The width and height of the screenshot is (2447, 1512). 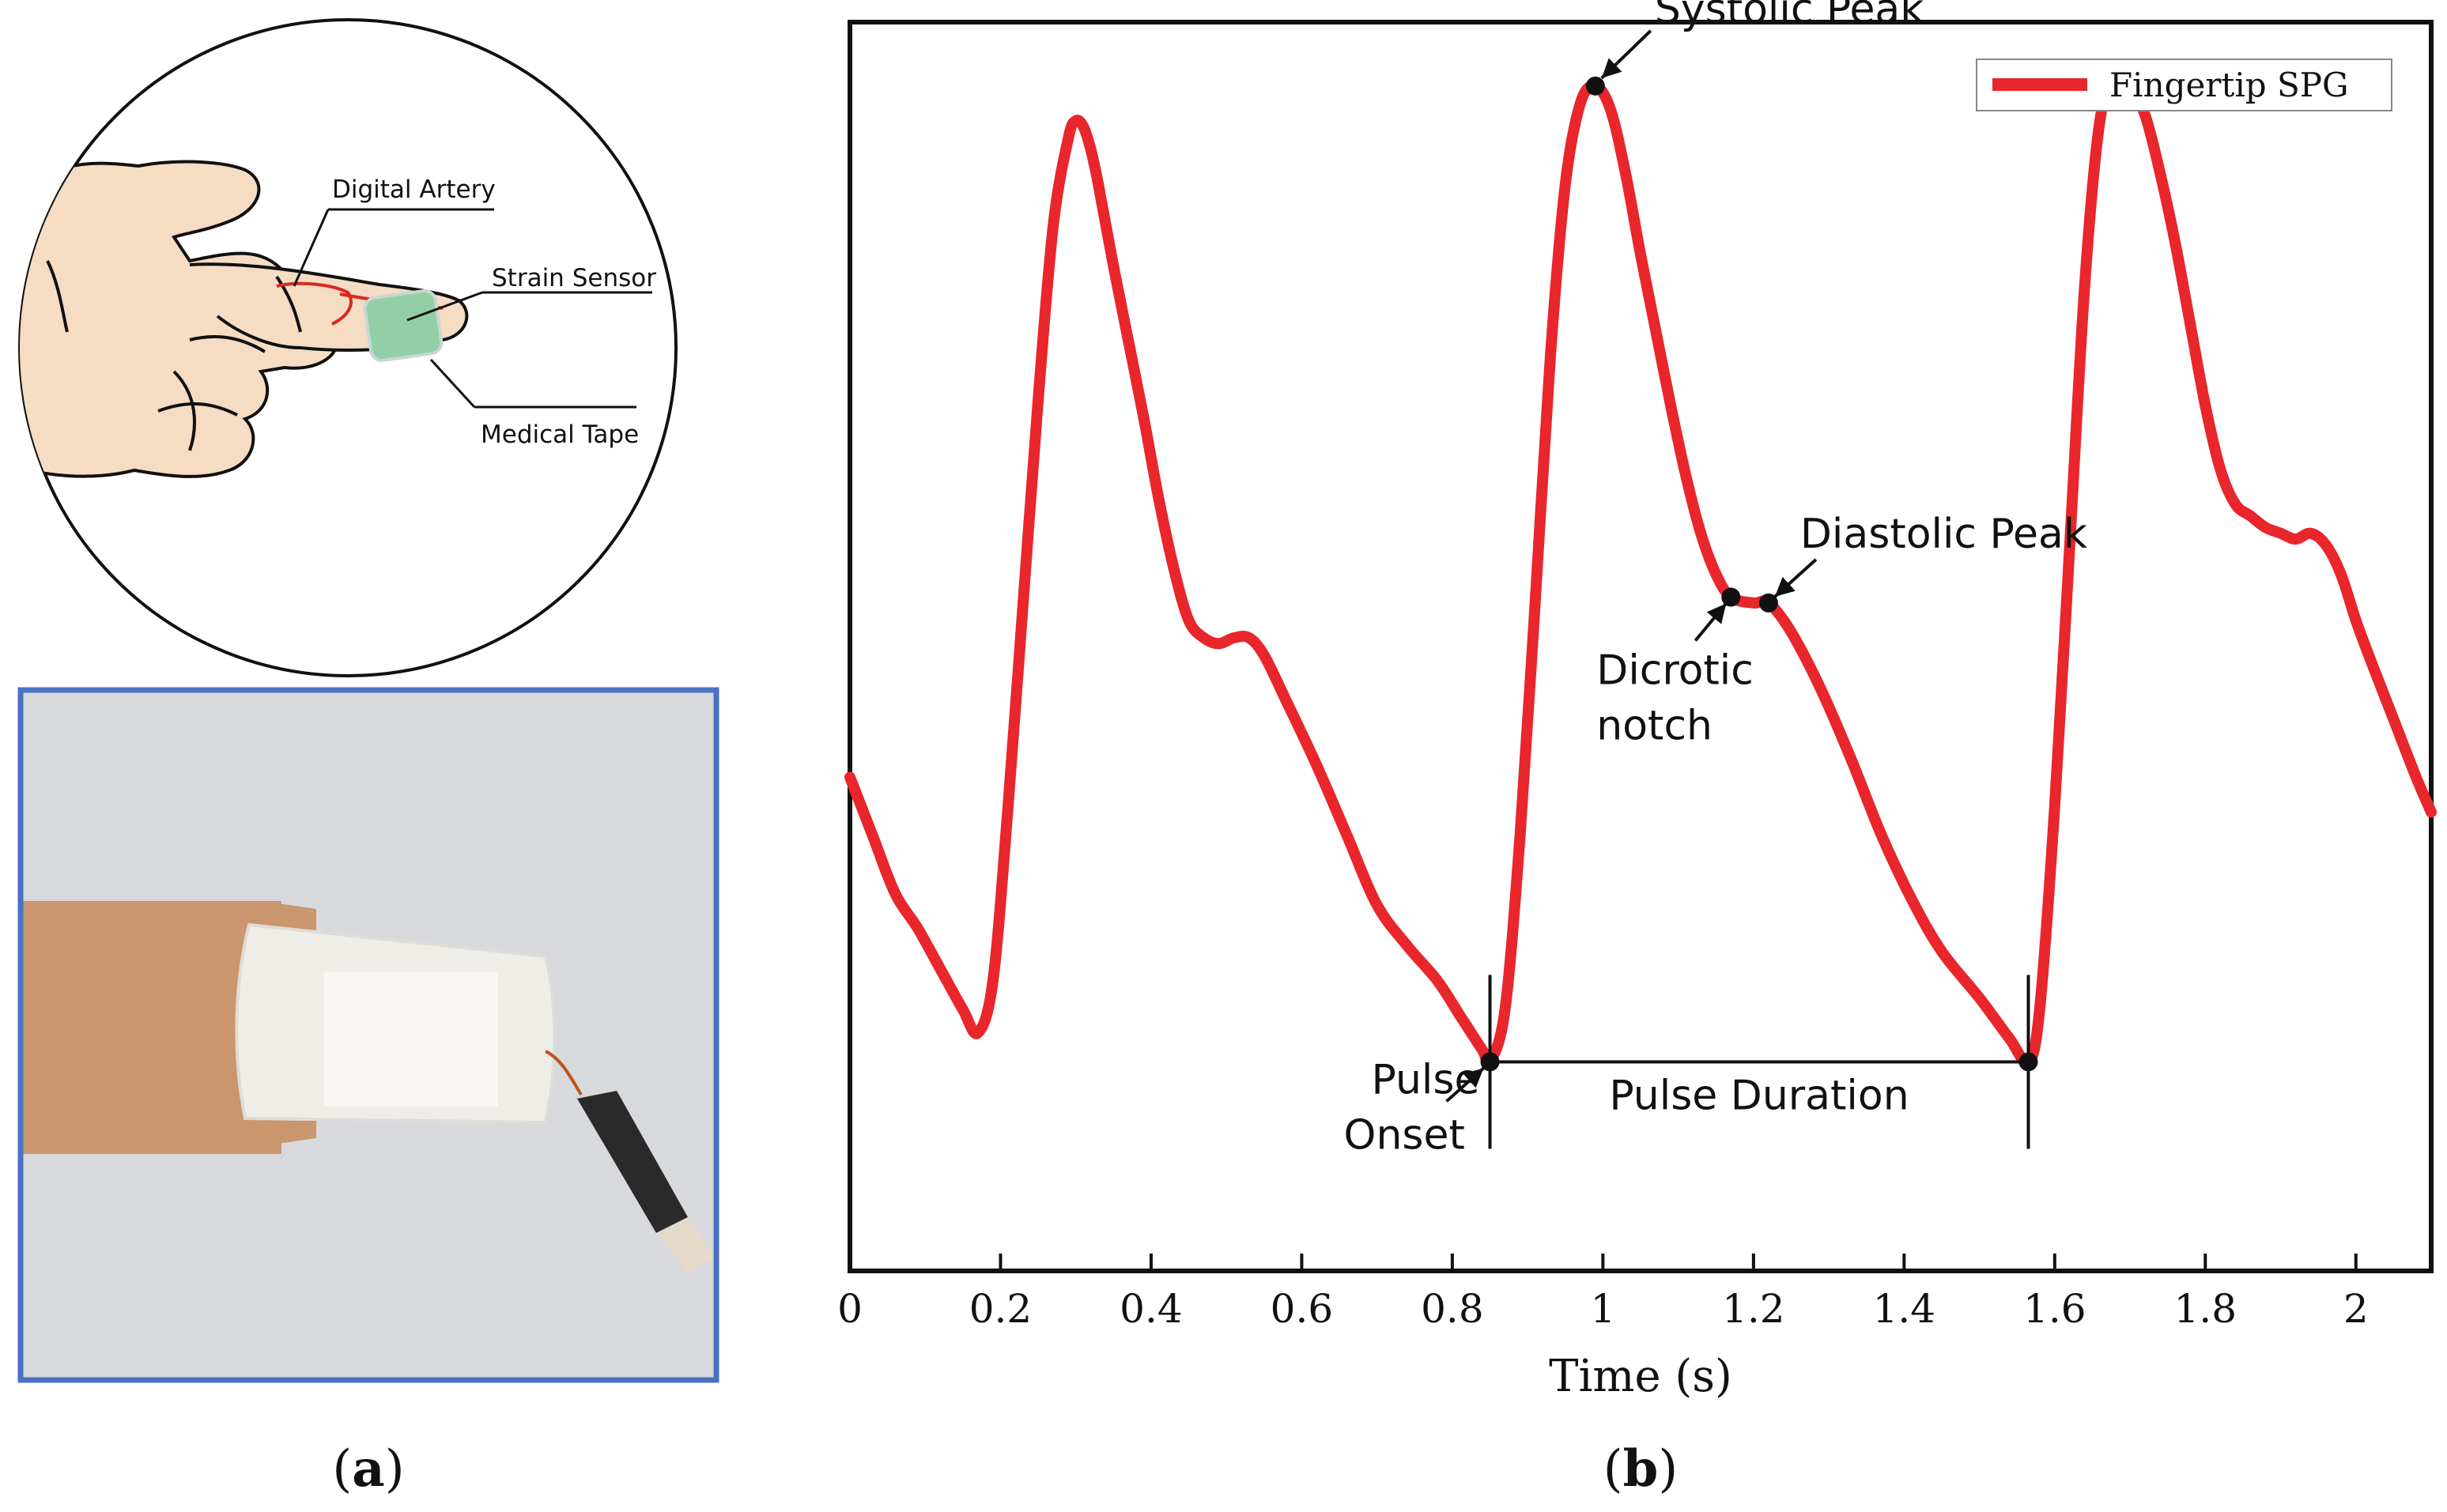 I want to click on photo-cable-sheath, so click(x=686, y=1245).